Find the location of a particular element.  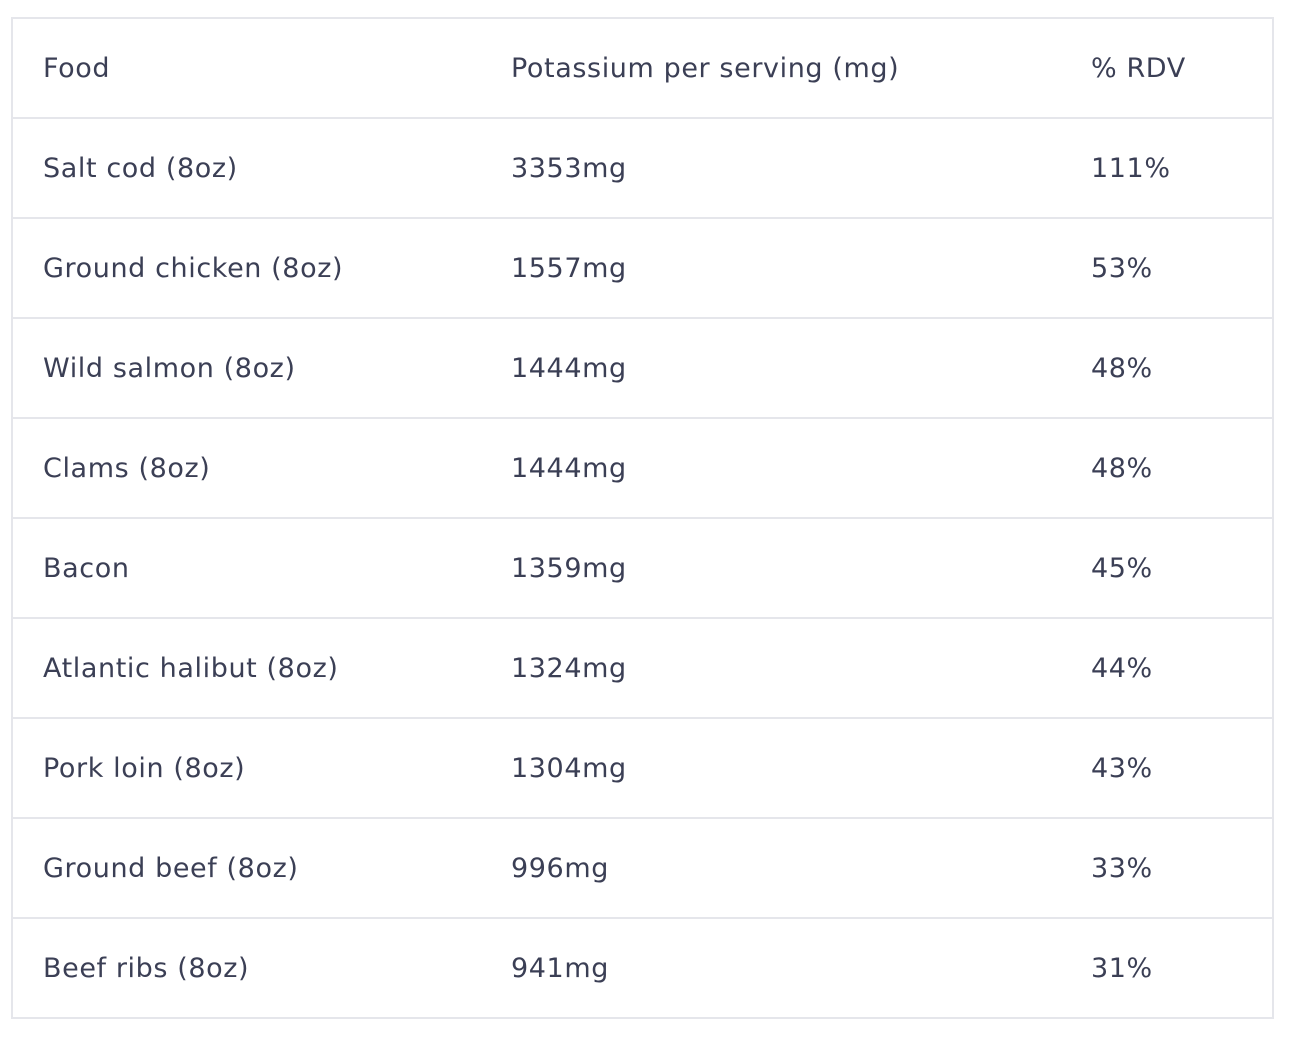

header-food: Food is located at coordinates (77, 68).